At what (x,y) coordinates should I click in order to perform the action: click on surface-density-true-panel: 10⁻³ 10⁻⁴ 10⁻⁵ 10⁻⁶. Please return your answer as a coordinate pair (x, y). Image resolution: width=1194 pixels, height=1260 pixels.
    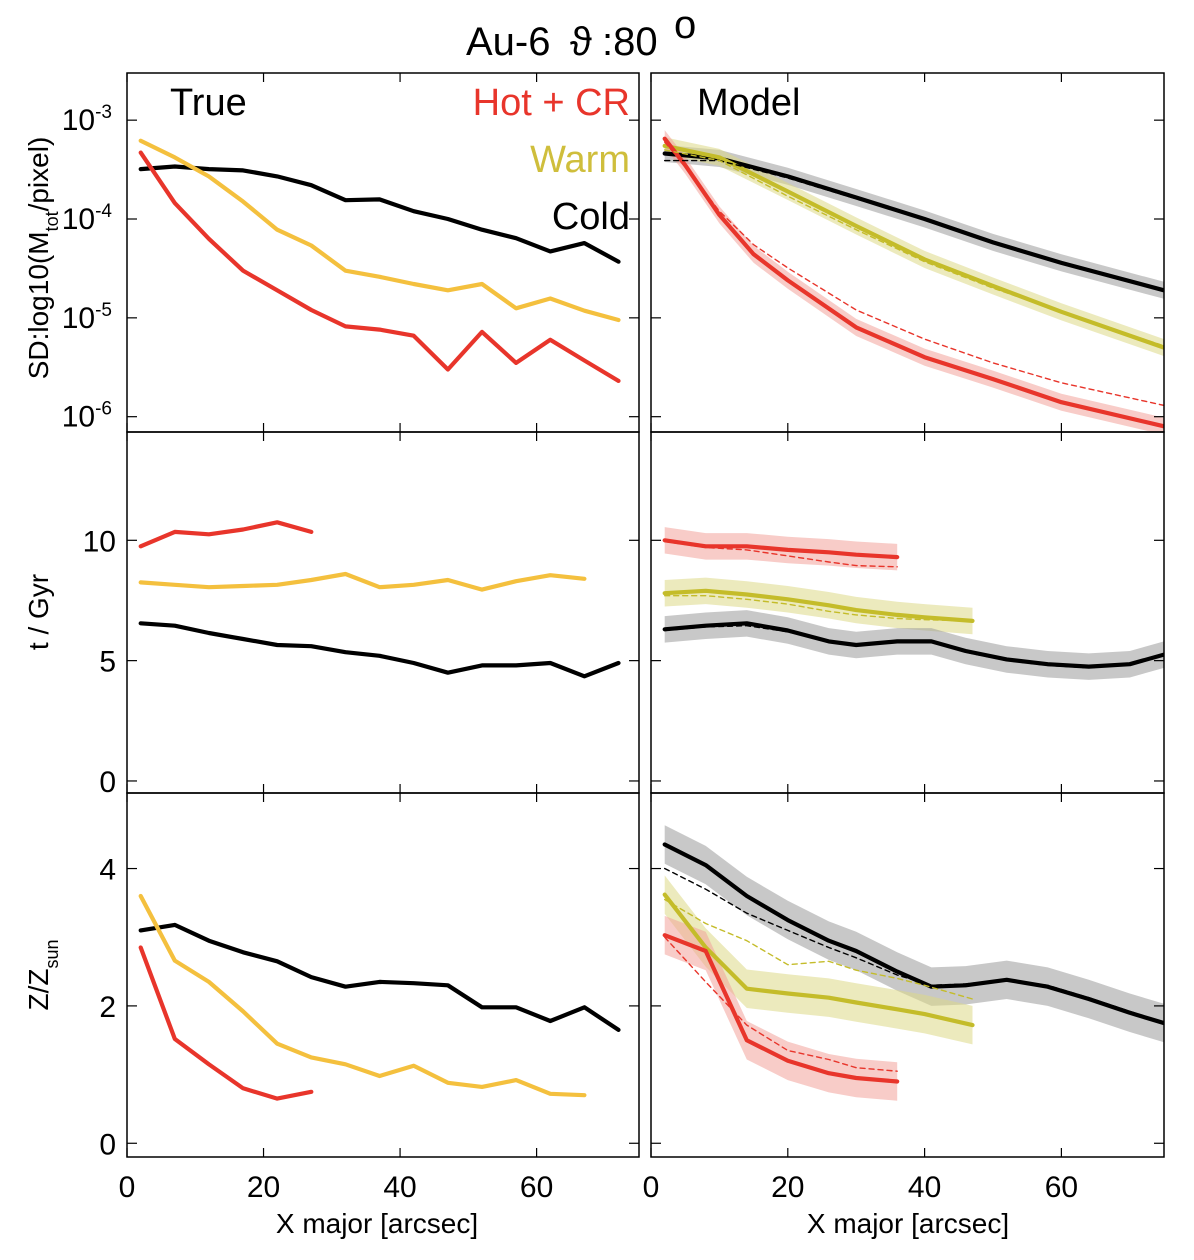
    Looking at the image, I should click on (351, 253).